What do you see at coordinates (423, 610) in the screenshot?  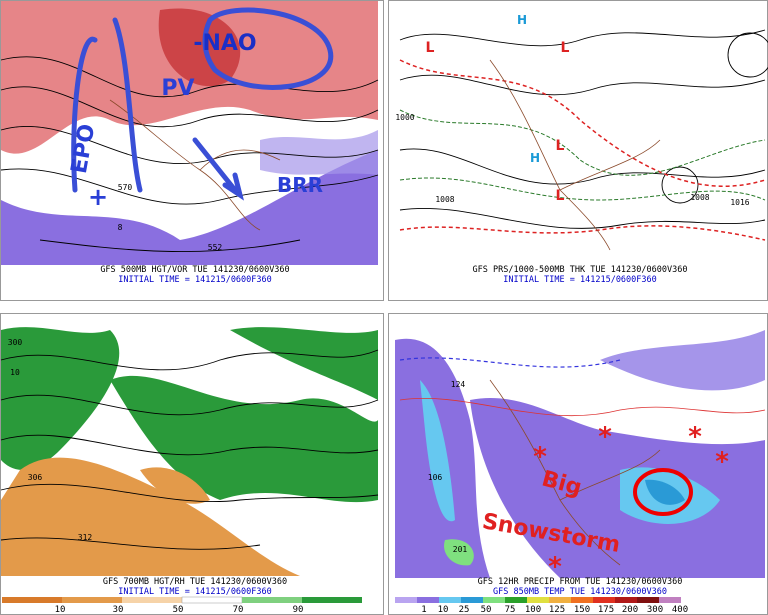 I see `colorbar-label: 1` at bounding box center [423, 610].